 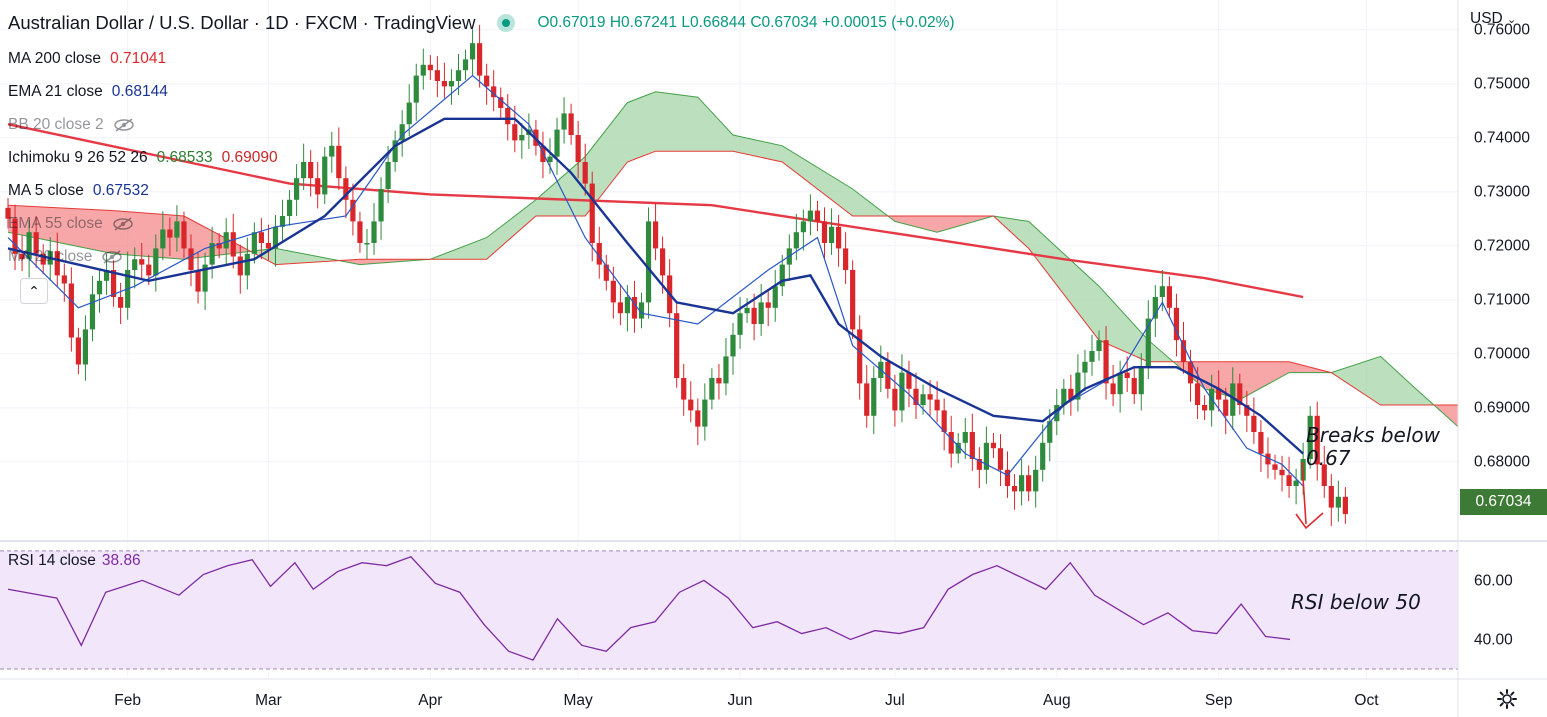 I want to click on legend-ma5: MA 5 close 0.67532, so click(x=147, y=190).